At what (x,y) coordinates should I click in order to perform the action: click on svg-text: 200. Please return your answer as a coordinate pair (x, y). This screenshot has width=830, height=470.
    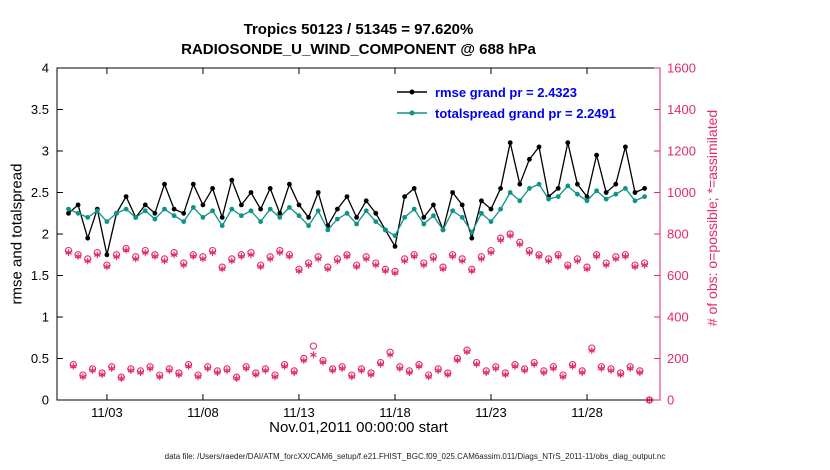
    Looking at the image, I should click on (678, 358).